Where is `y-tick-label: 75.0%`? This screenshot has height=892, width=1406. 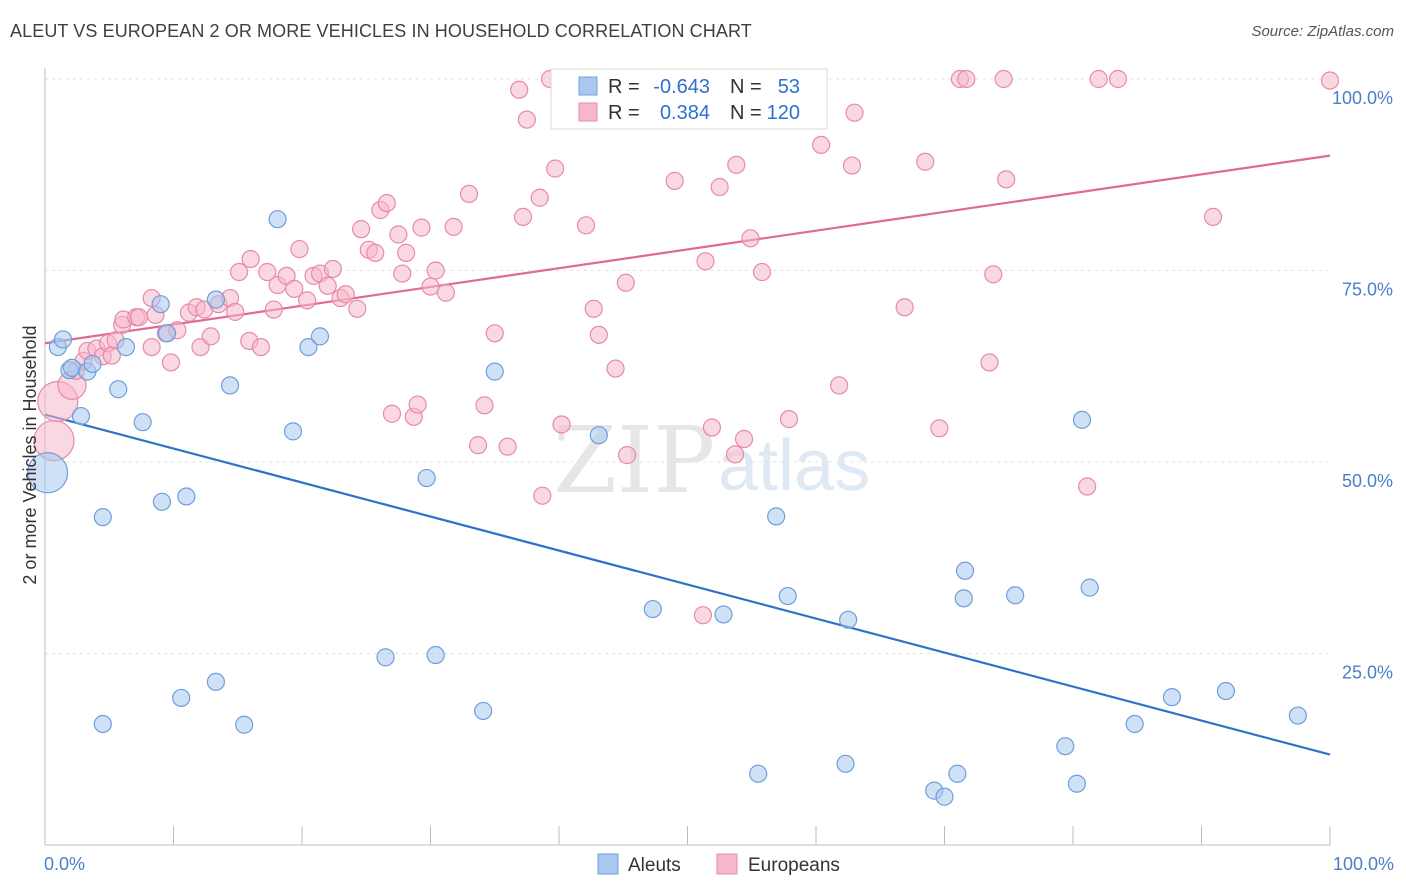 y-tick-label: 75.0% is located at coordinates (1367, 290).